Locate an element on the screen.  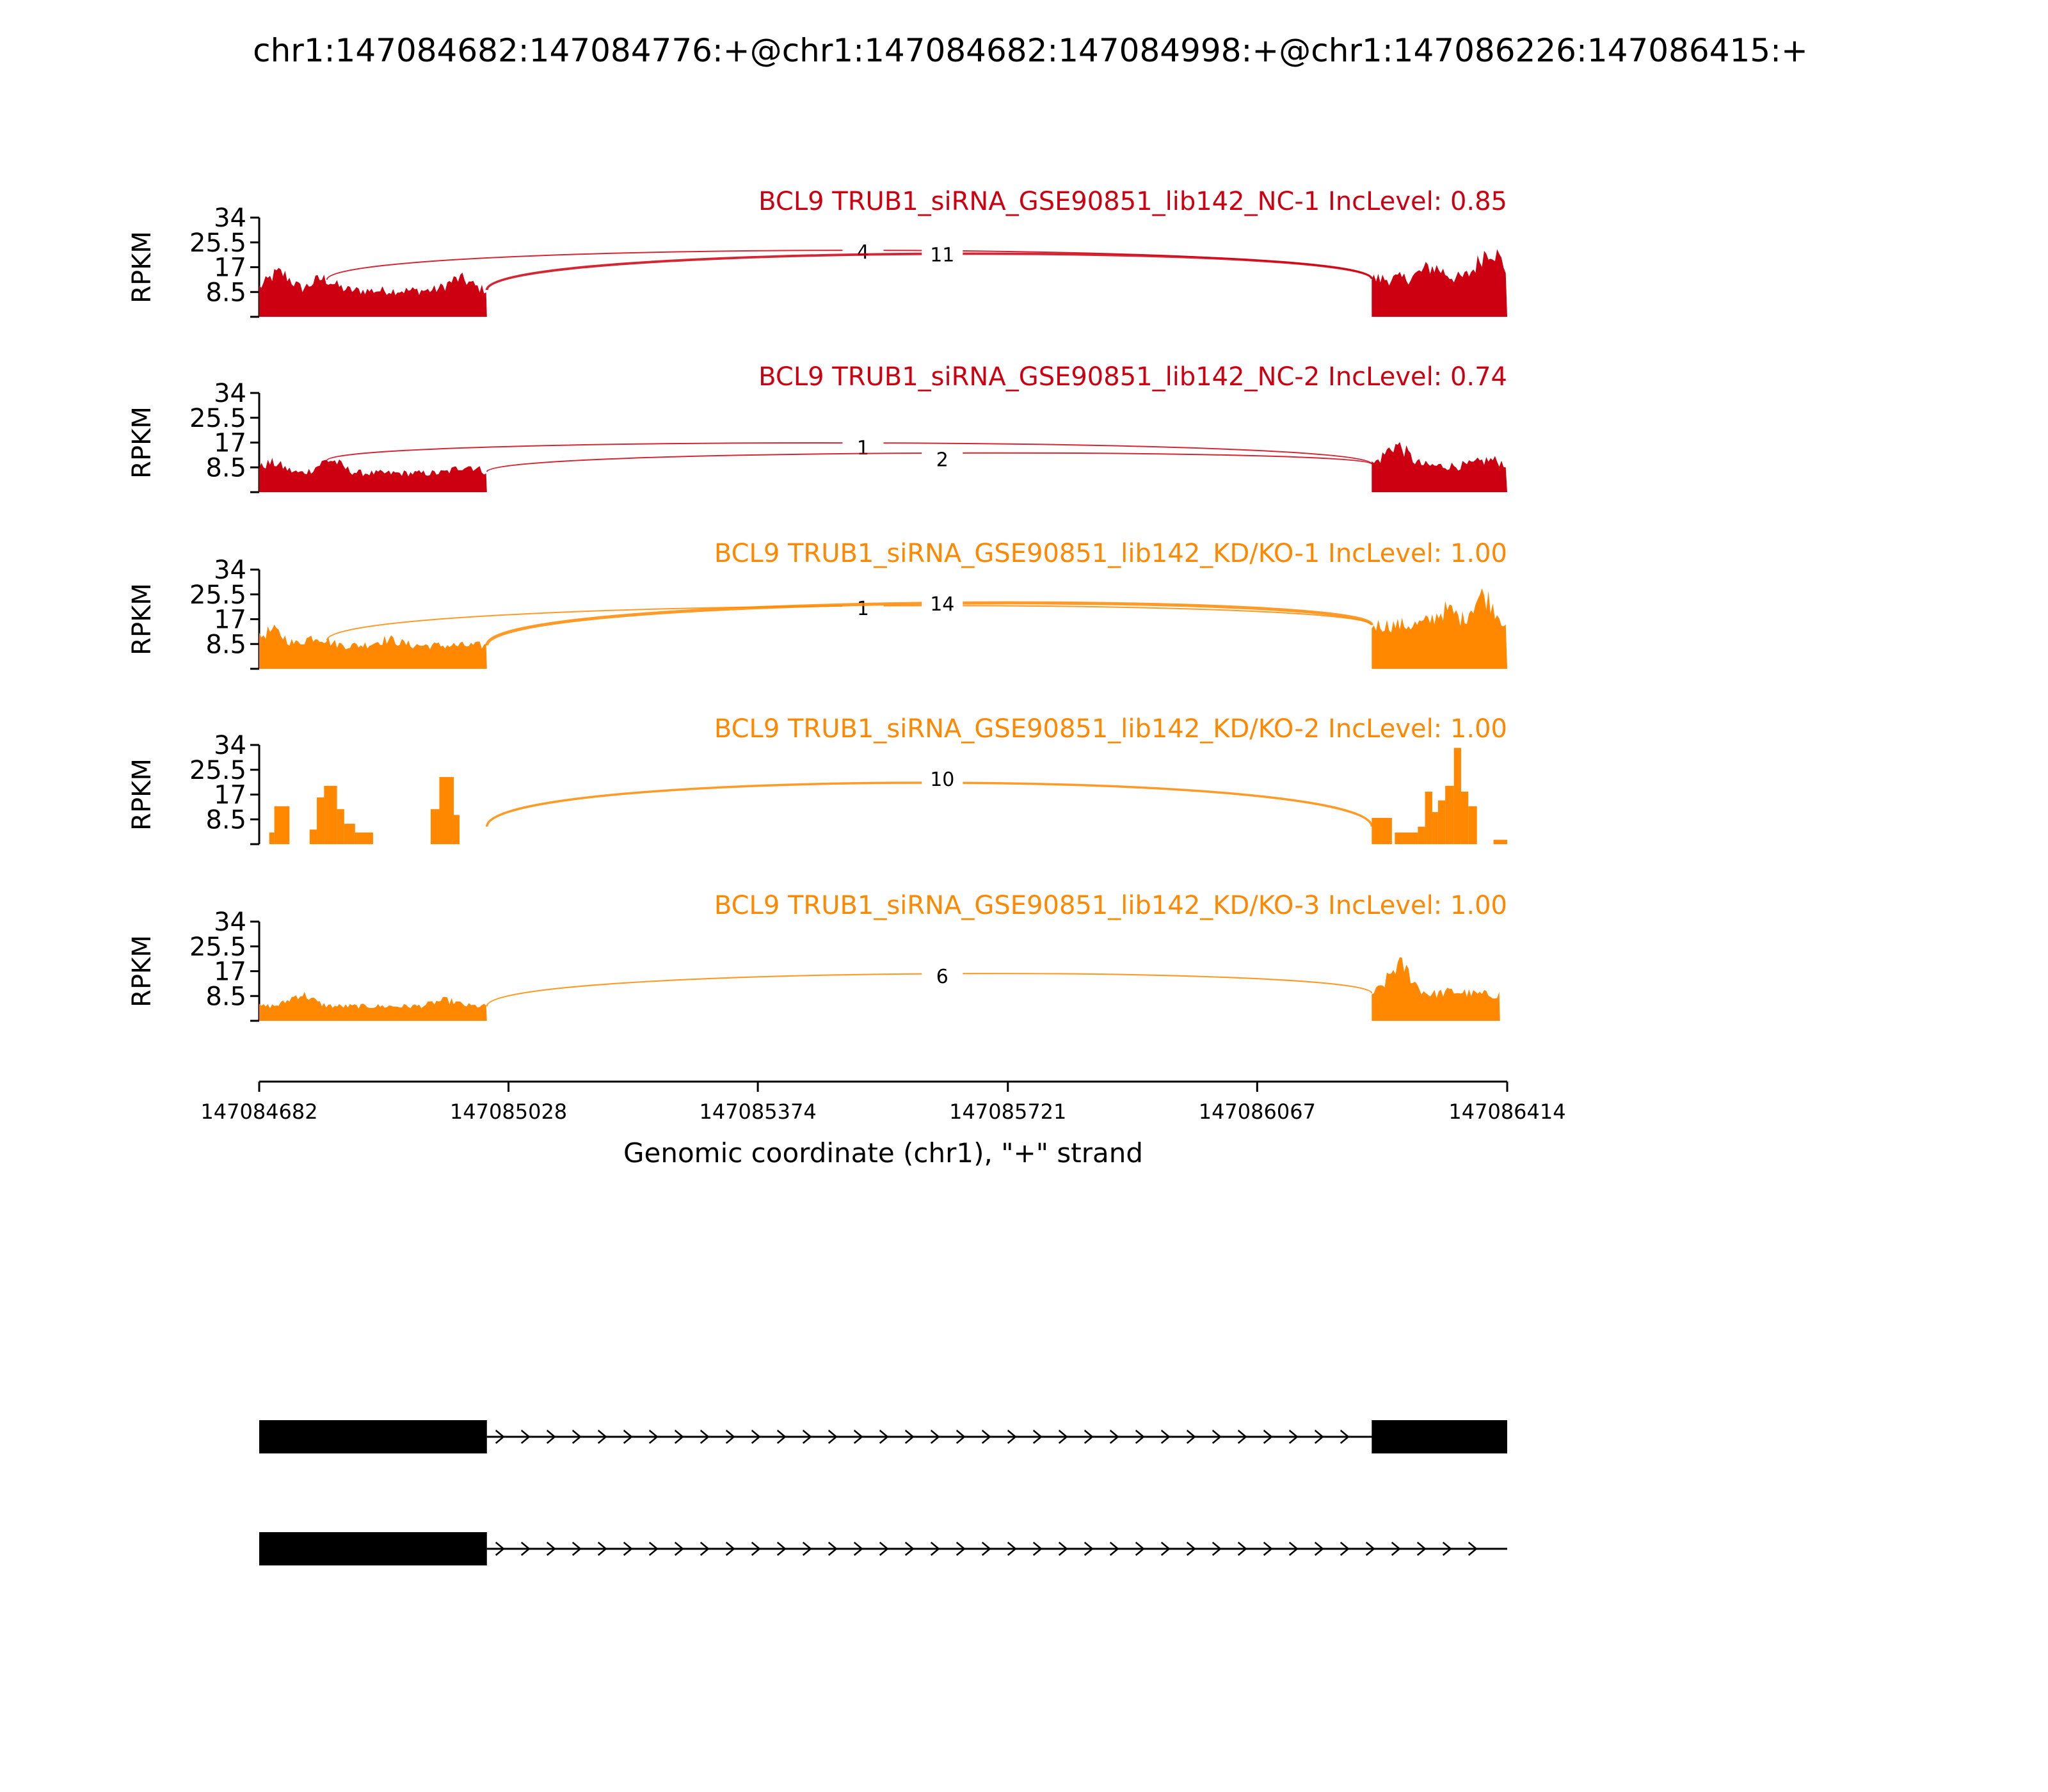
y-axis-label: RPKM is located at coordinates (142, 794).